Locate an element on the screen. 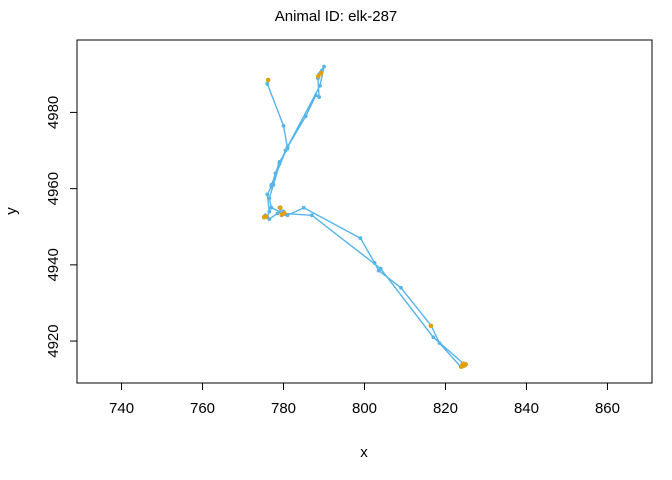 The height and width of the screenshot is (480, 672). x-tick-label: 840 is located at coordinates (526, 408).